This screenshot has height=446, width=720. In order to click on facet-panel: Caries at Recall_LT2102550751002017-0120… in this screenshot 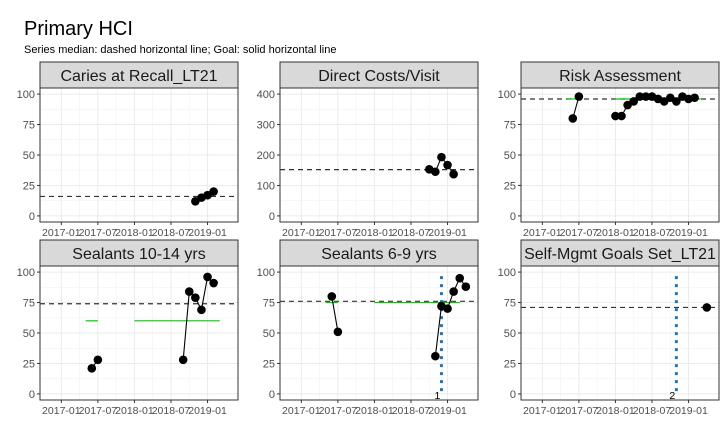, I will do `click(128, 150)`.